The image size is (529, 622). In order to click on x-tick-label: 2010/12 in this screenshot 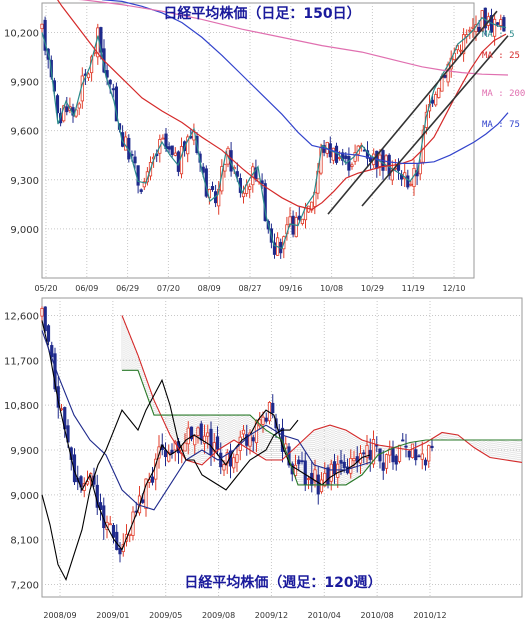, I will do `click(429, 615)`.